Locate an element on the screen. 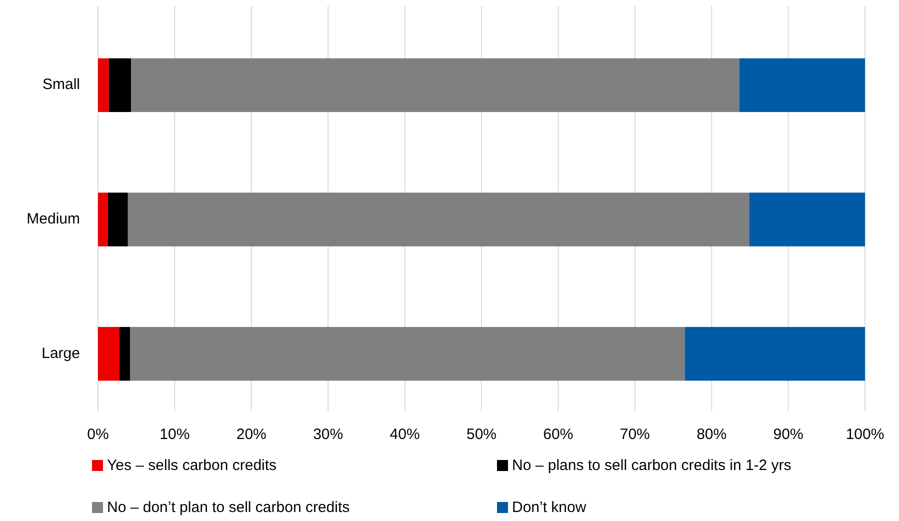 The height and width of the screenshot is (521, 899). y-tick-label: Medium is located at coordinates (53, 219).